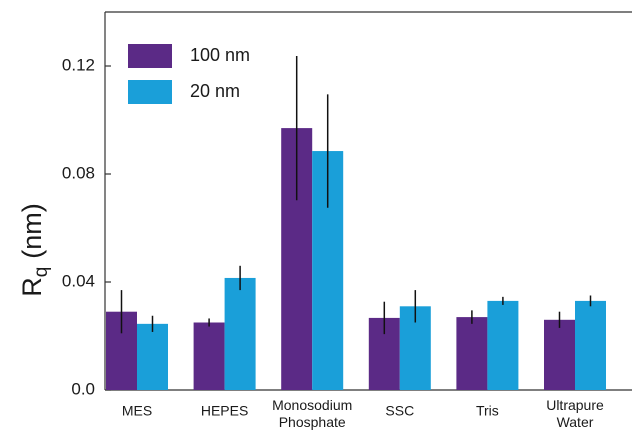  Describe the element at coordinates (312, 422) in the screenshot. I see `x-tick-label-line: Phosphate` at that location.